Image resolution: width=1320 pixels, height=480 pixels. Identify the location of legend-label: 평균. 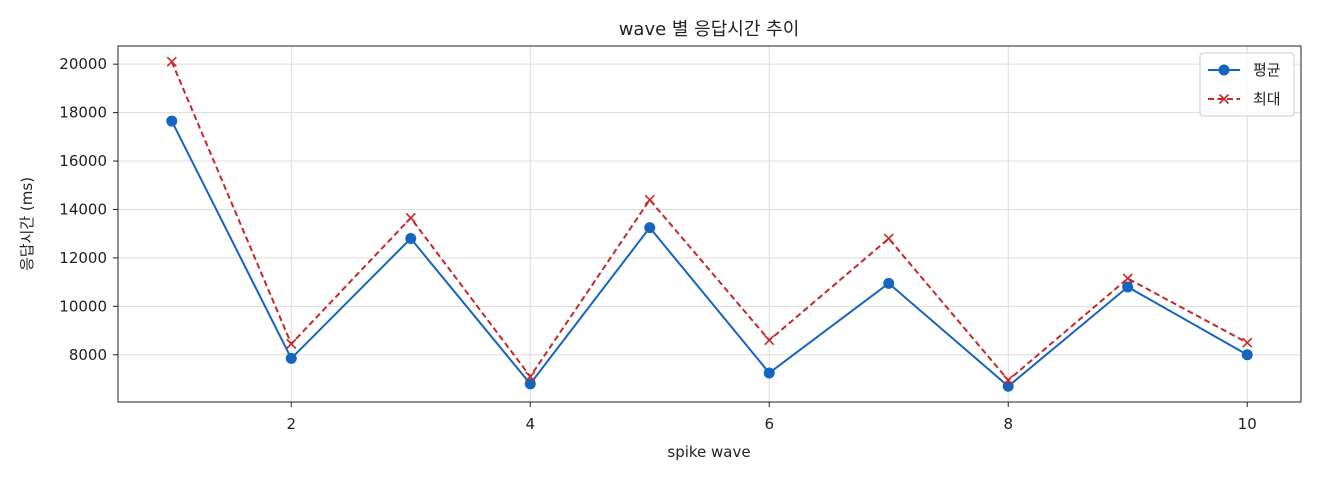
(1267, 70).